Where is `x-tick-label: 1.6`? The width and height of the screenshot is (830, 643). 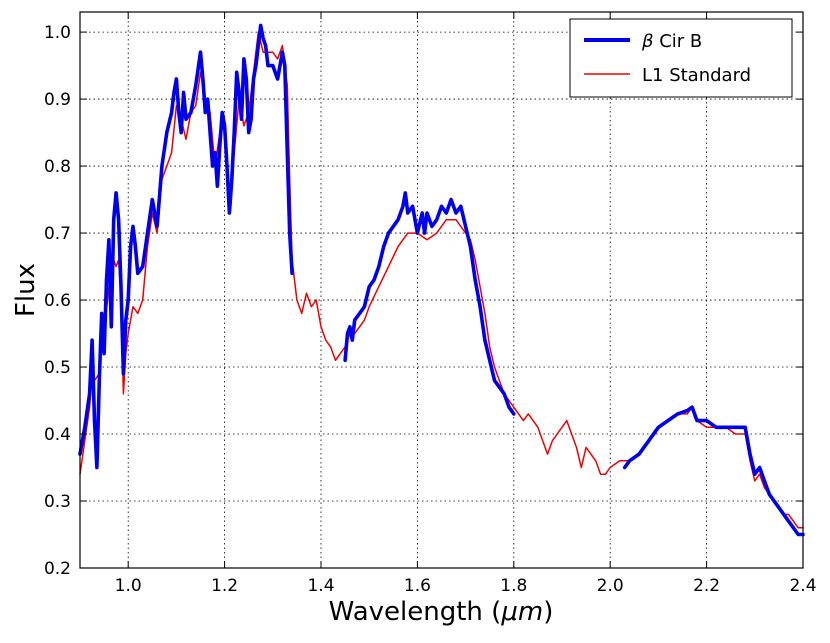
x-tick-label: 1.6 is located at coordinates (417, 586).